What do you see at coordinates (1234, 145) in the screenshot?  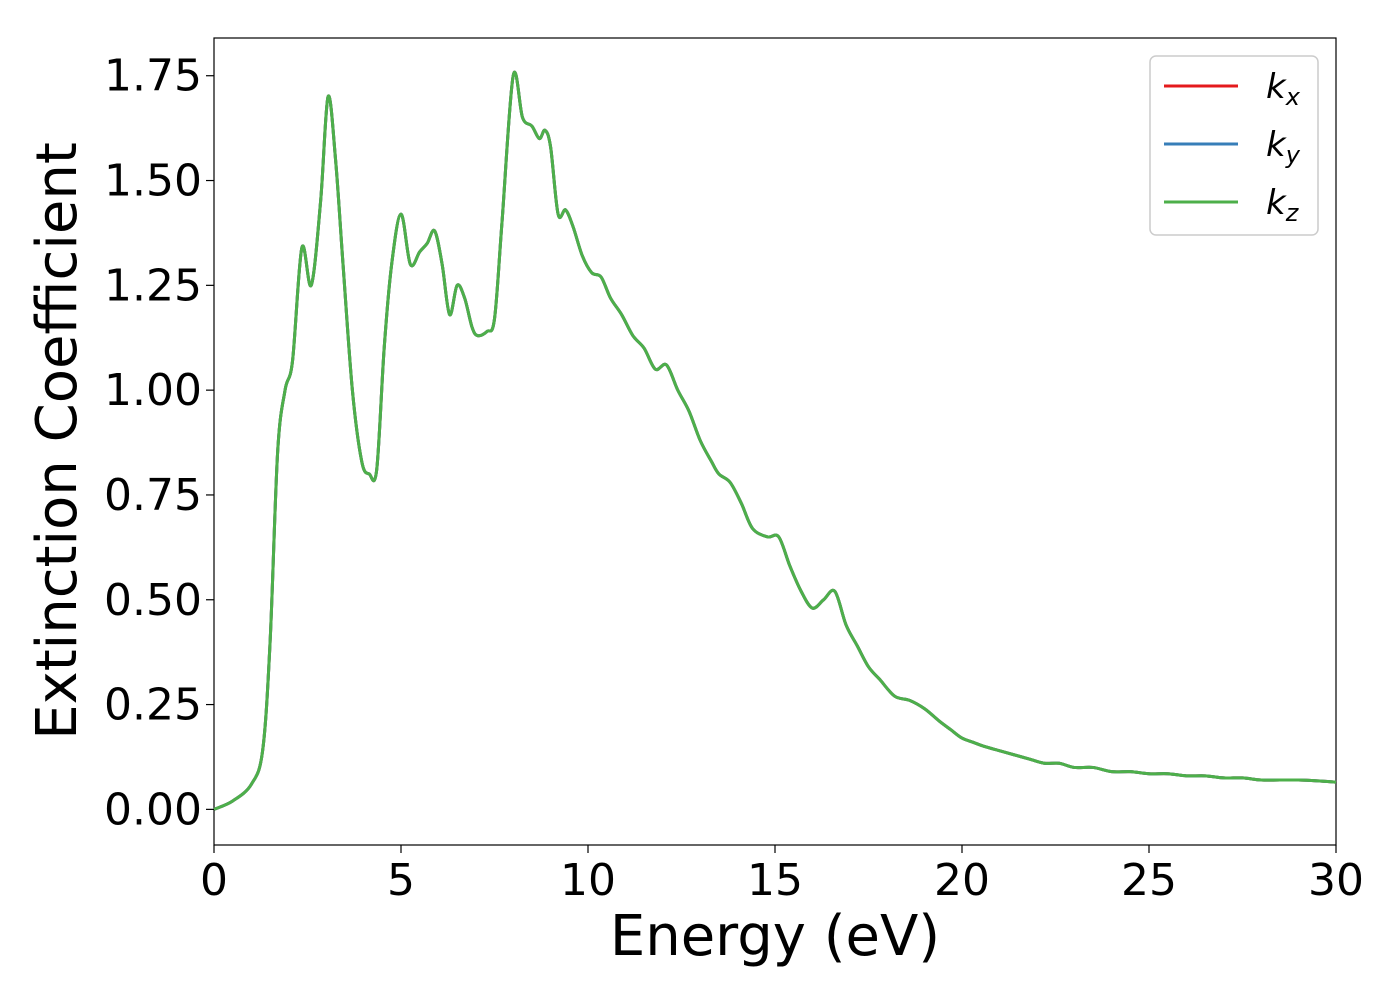 I see `legend: kx ky kz` at bounding box center [1234, 145].